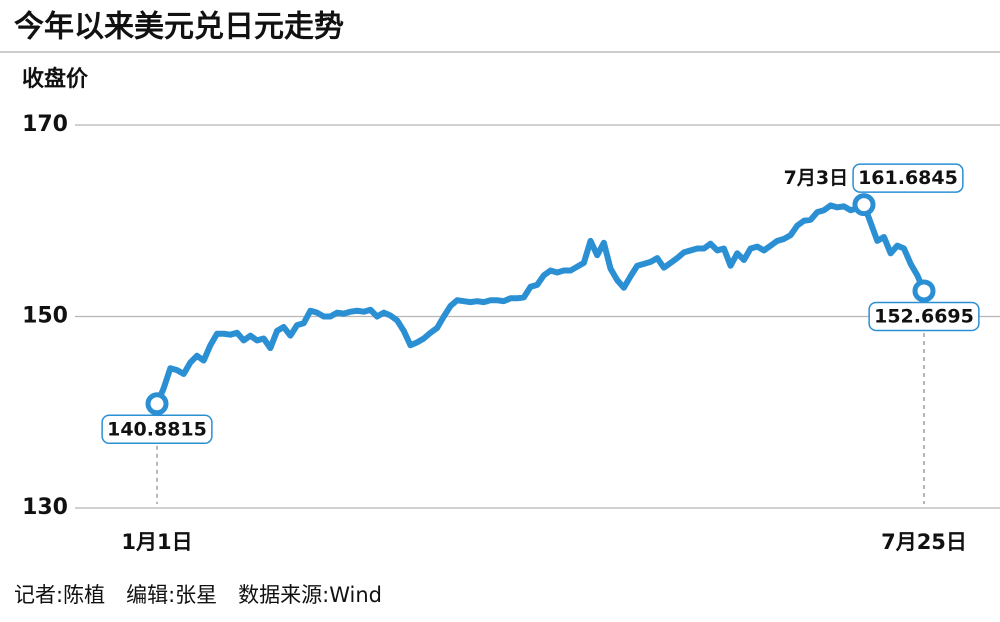 Image resolution: width=1000 pixels, height=622 pixels. Describe the element at coordinates (156, 542) in the screenshot. I see `x-tick-label: 1月1日` at that location.